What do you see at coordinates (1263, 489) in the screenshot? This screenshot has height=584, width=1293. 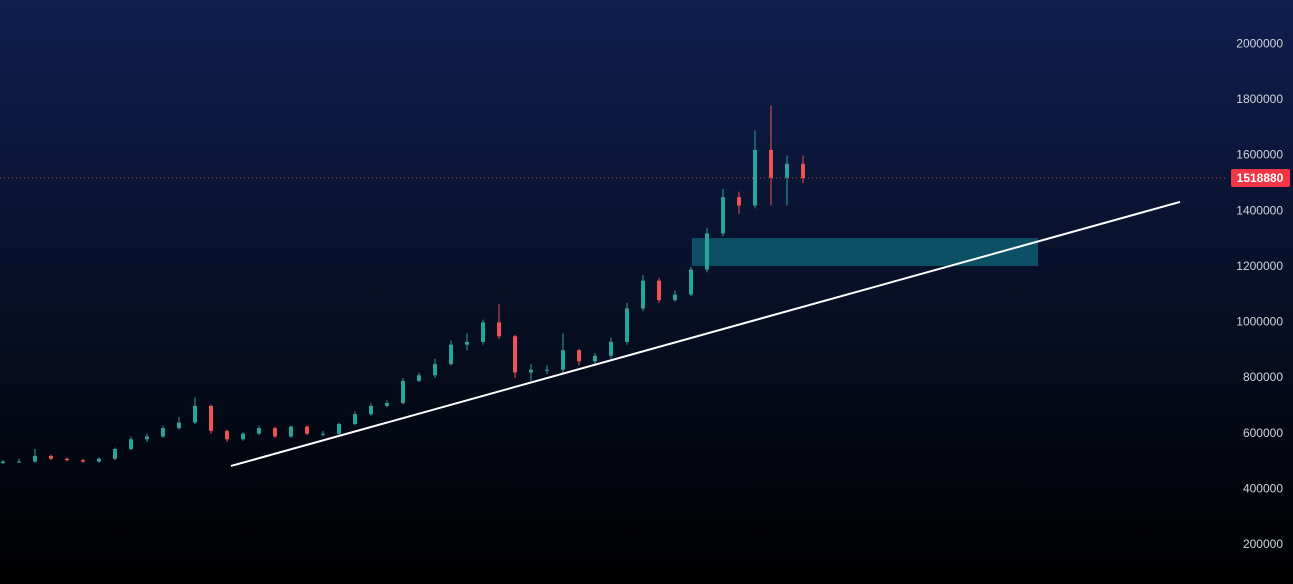 I see `y-tick-label: 400000` at bounding box center [1263, 489].